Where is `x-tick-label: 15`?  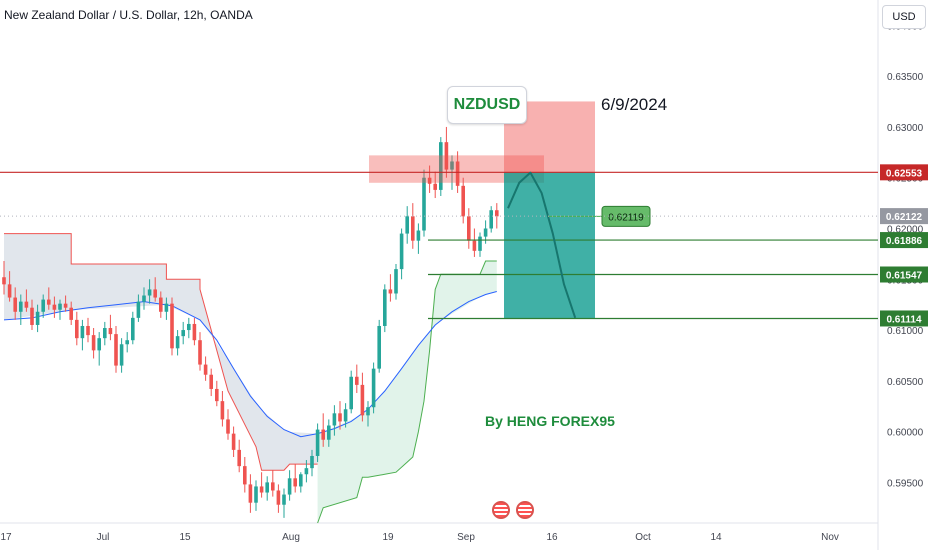 x-tick-label: 15 is located at coordinates (185, 537).